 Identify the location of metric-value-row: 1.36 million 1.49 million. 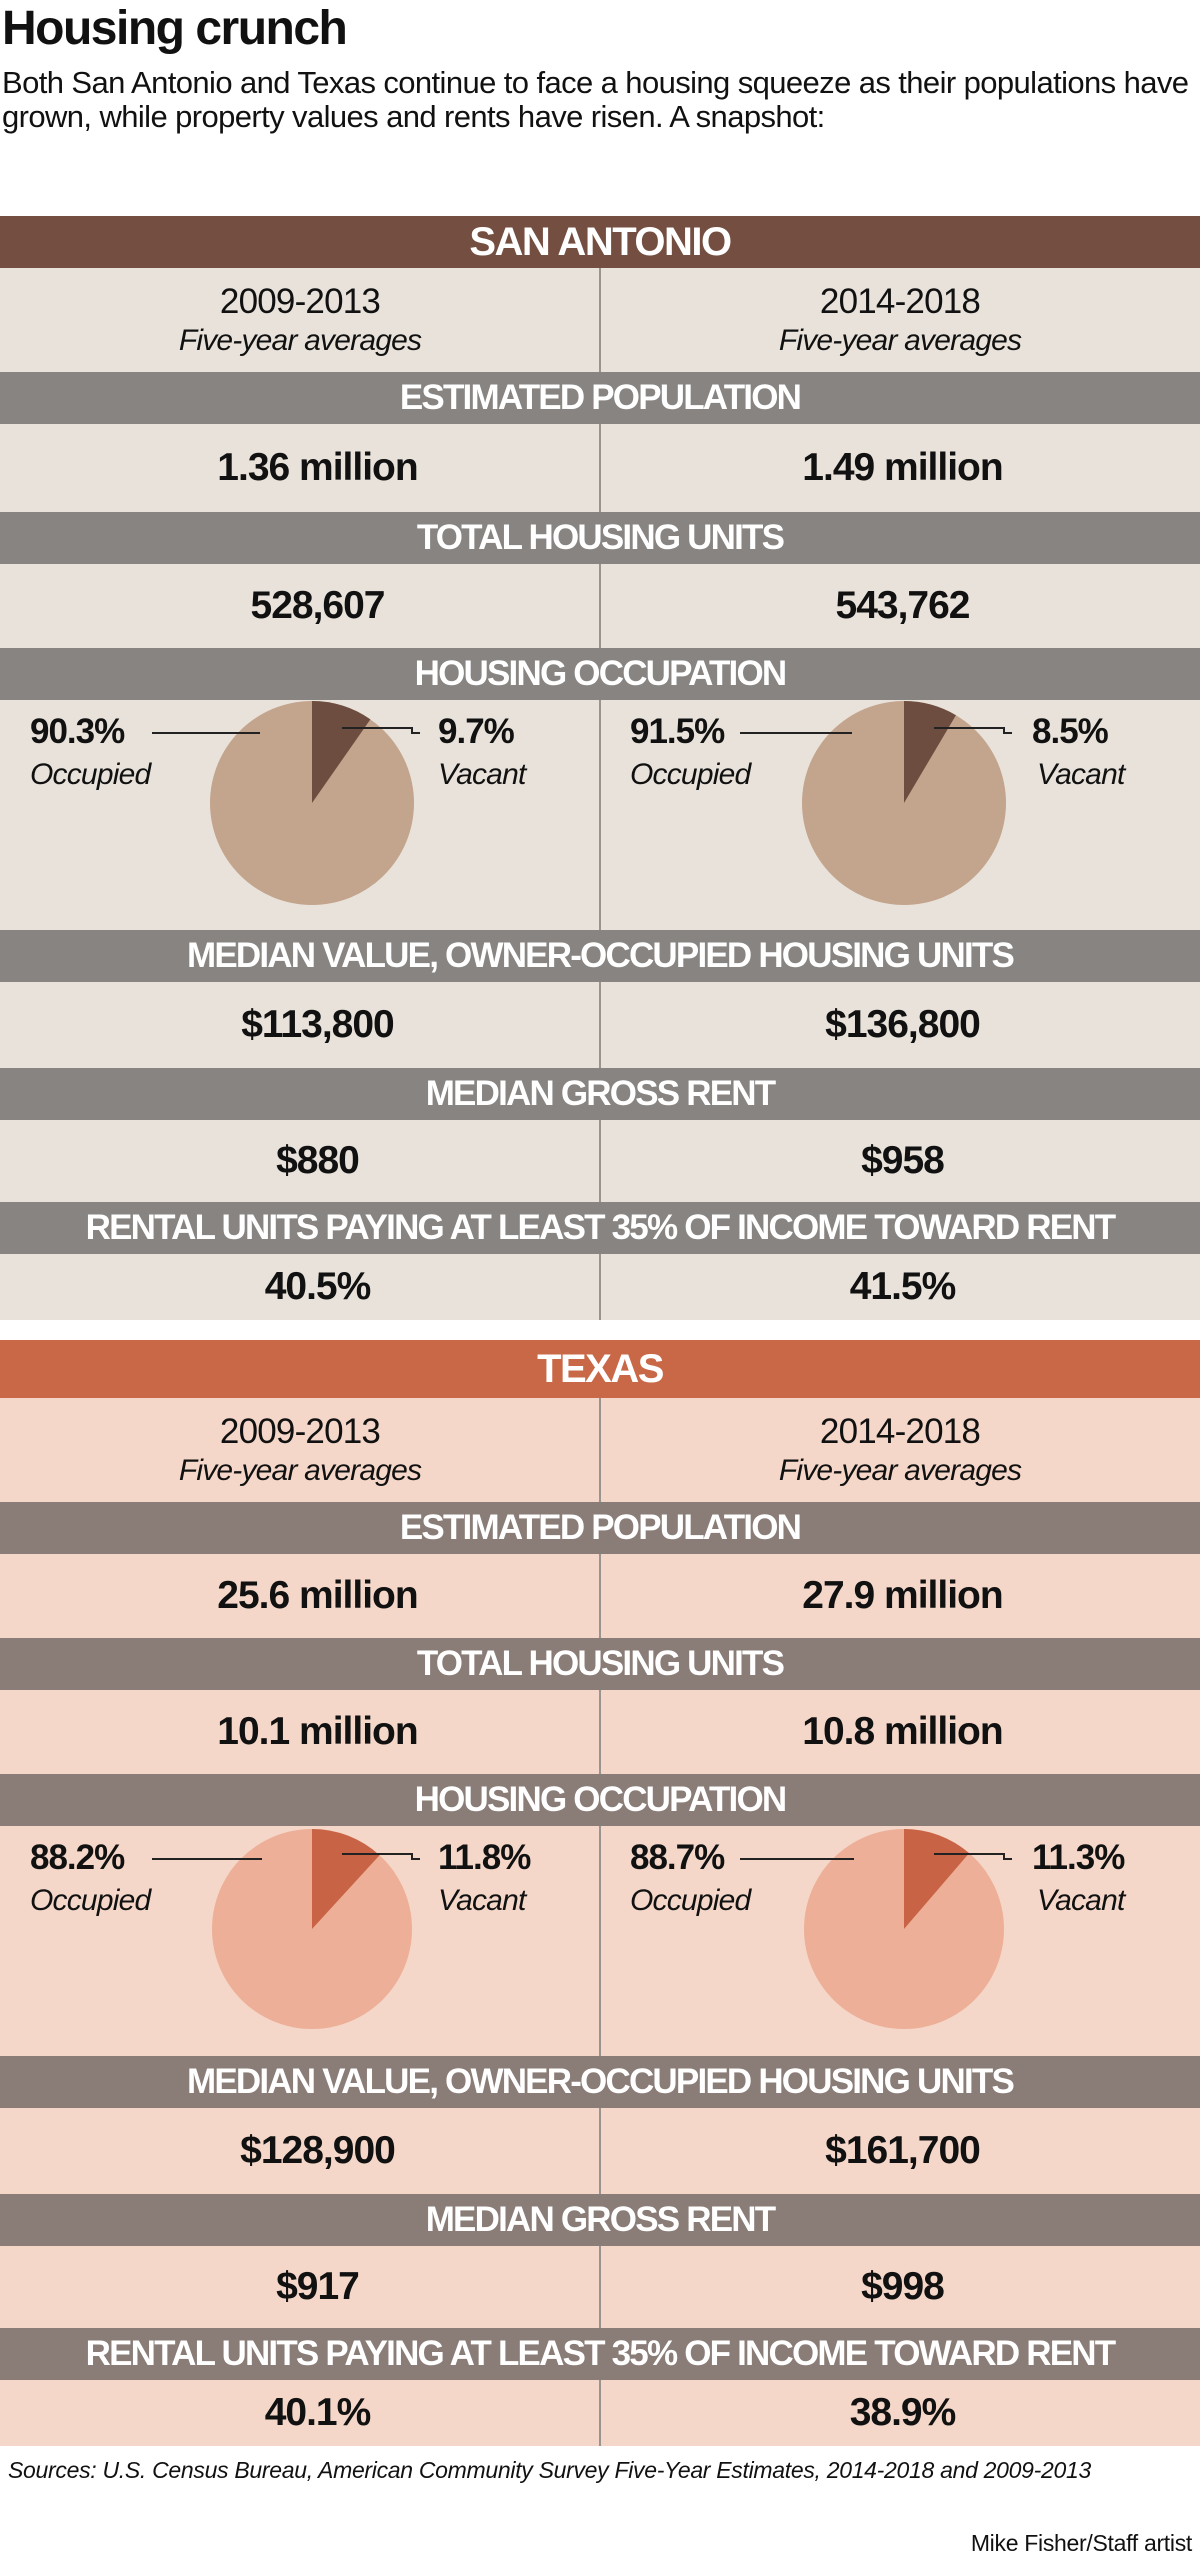
(600, 468).